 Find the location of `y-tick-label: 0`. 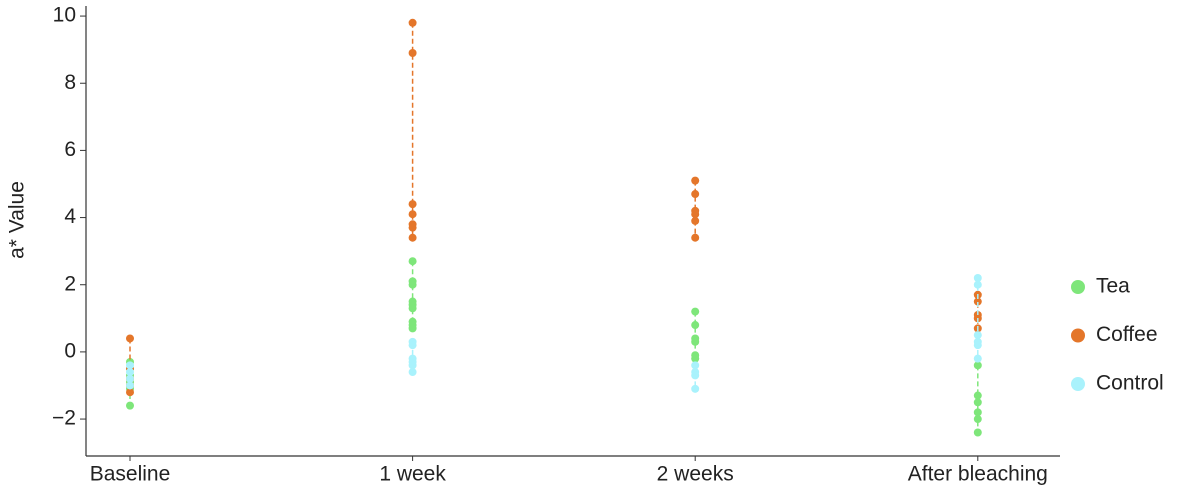

y-tick-label: 0 is located at coordinates (70, 350).